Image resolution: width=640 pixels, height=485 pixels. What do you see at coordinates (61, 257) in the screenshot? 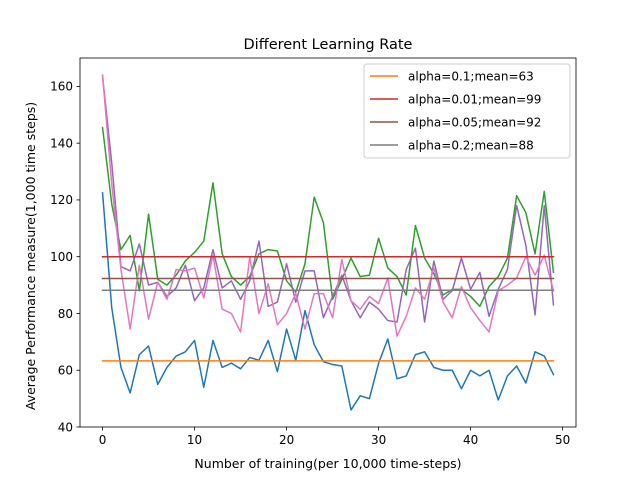
I see `y-tick-label: 100` at bounding box center [61, 257].